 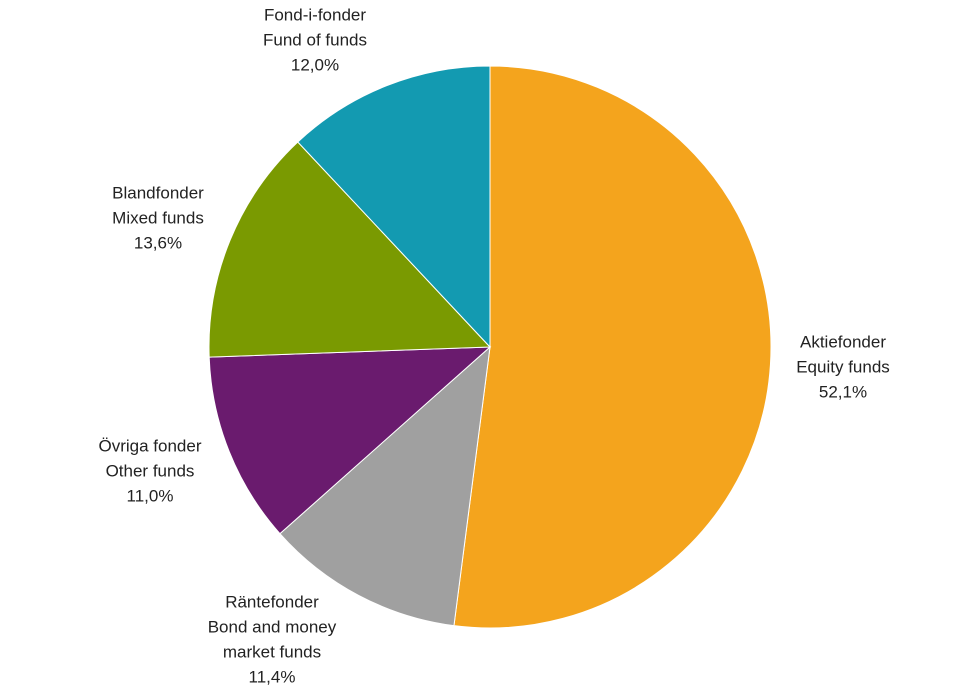 I want to click on slice-label: Bond and money, so click(x=272, y=626).